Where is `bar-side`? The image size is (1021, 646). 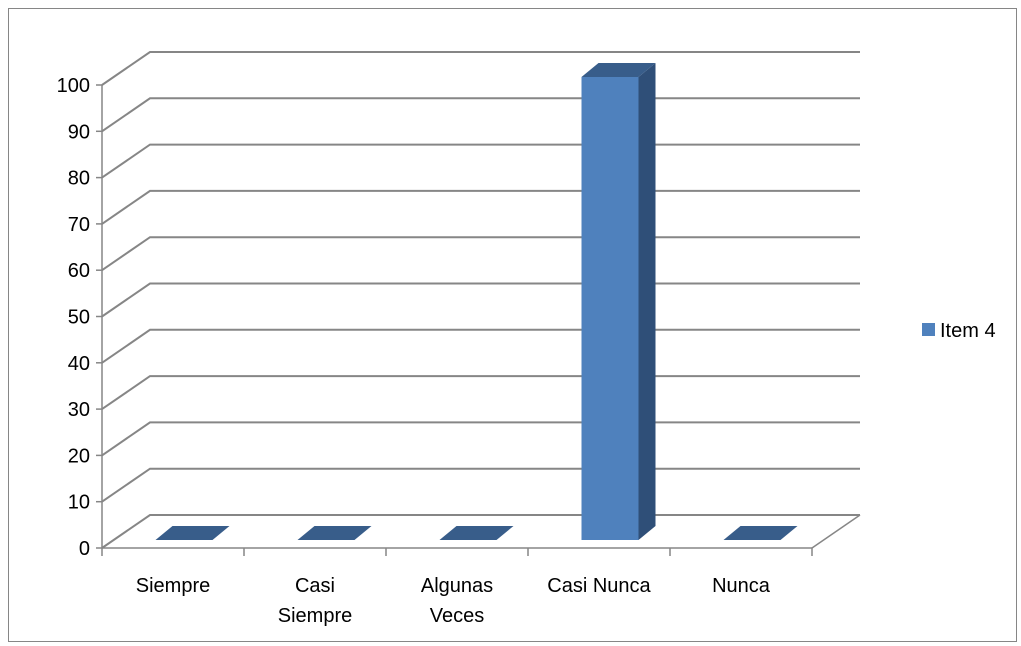 bar-side is located at coordinates (647, 301).